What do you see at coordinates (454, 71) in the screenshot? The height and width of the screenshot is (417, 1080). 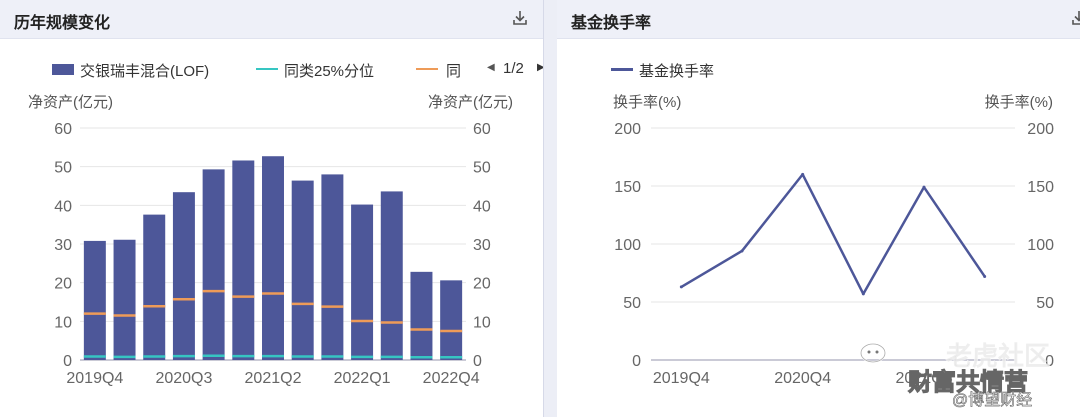 I see `legend-label: 同` at bounding box center [454, 71].